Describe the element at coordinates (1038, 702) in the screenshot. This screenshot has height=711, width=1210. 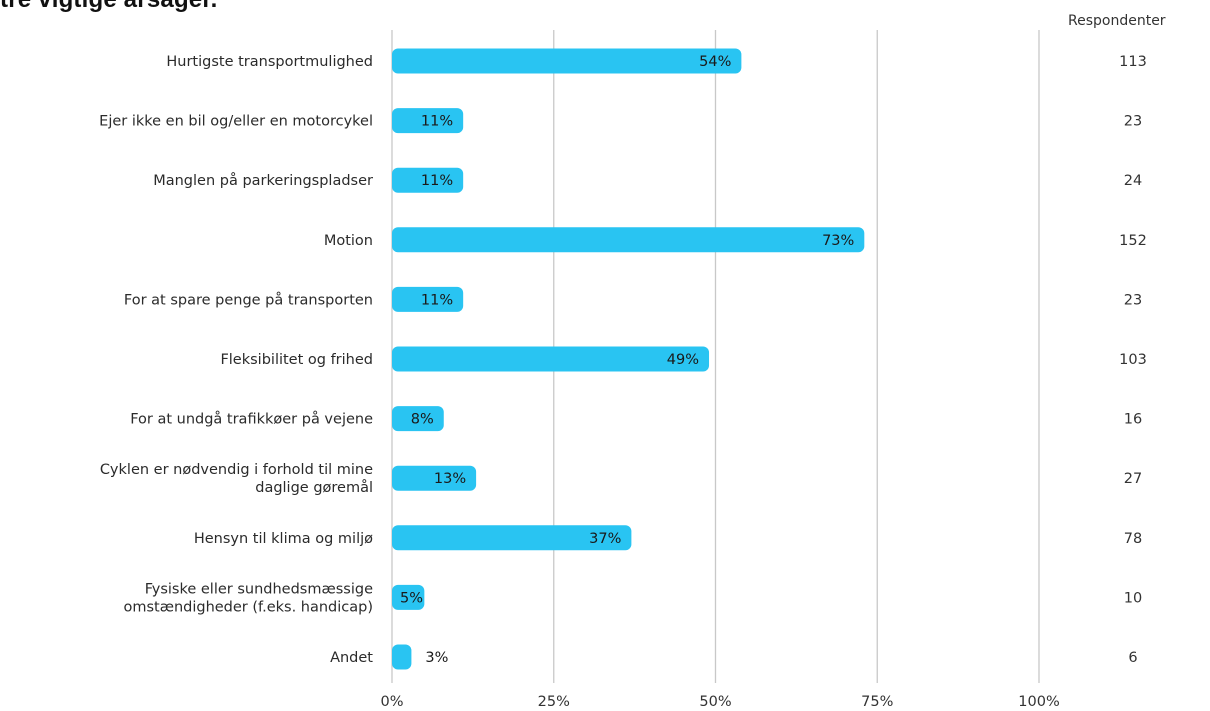
I see `x-tick-label: 100%` at that location.